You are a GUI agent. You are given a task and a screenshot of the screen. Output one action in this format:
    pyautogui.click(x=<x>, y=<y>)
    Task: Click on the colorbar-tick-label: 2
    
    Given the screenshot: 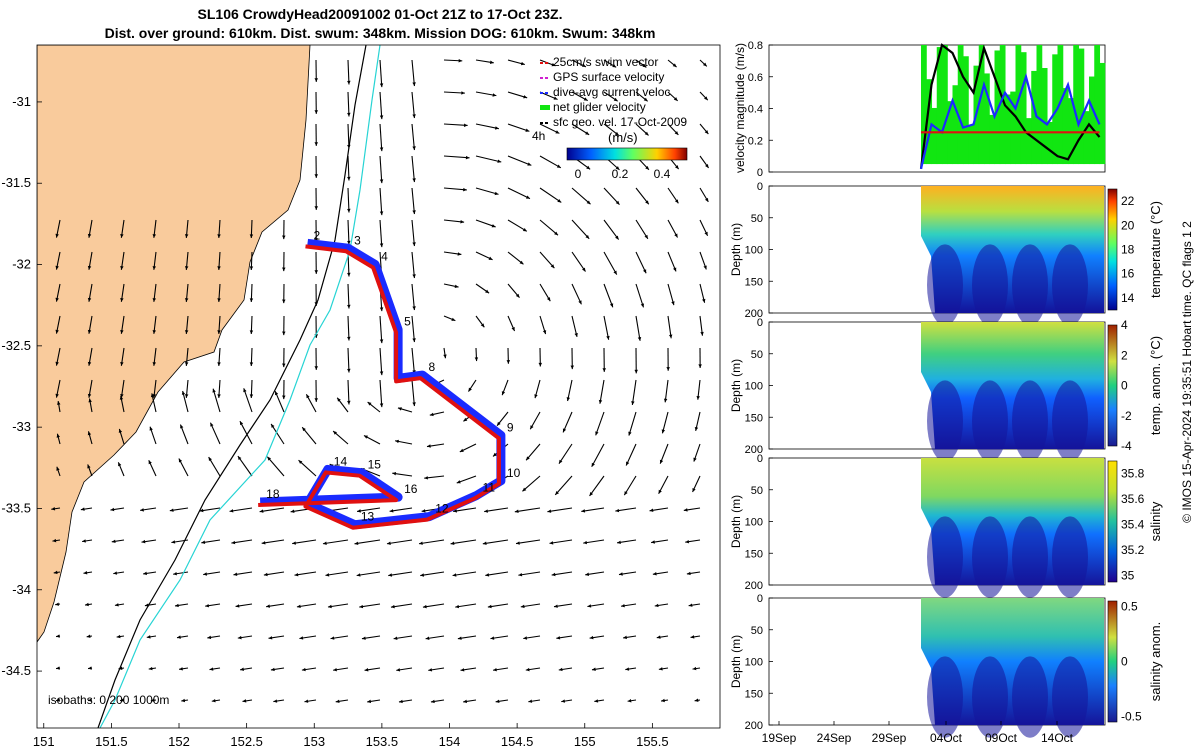 What is the action you would take?
    pyautogui.click(x=1124, y=355)
    